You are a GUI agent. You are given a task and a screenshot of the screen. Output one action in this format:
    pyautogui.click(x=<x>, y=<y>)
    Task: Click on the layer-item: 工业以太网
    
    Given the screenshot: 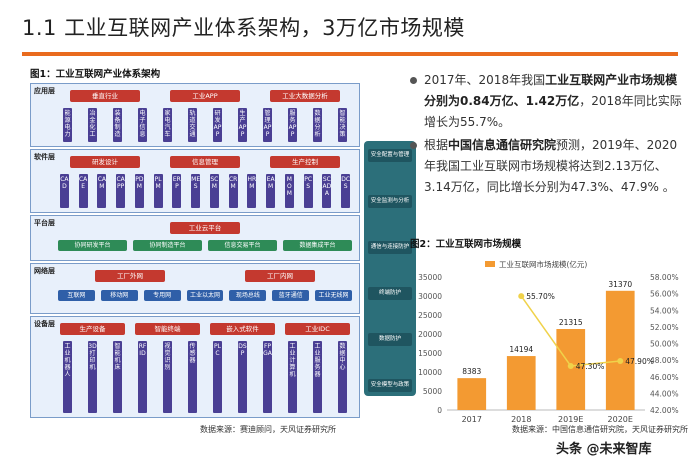 What is the action you would take?
    pyautogui.click(x=205, y=295)
    